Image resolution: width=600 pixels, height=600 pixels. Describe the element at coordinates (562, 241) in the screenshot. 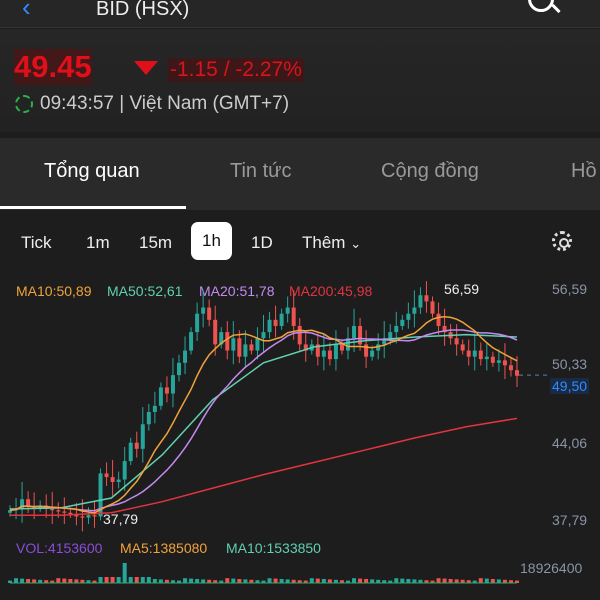

I see `gear-icon` at that location.